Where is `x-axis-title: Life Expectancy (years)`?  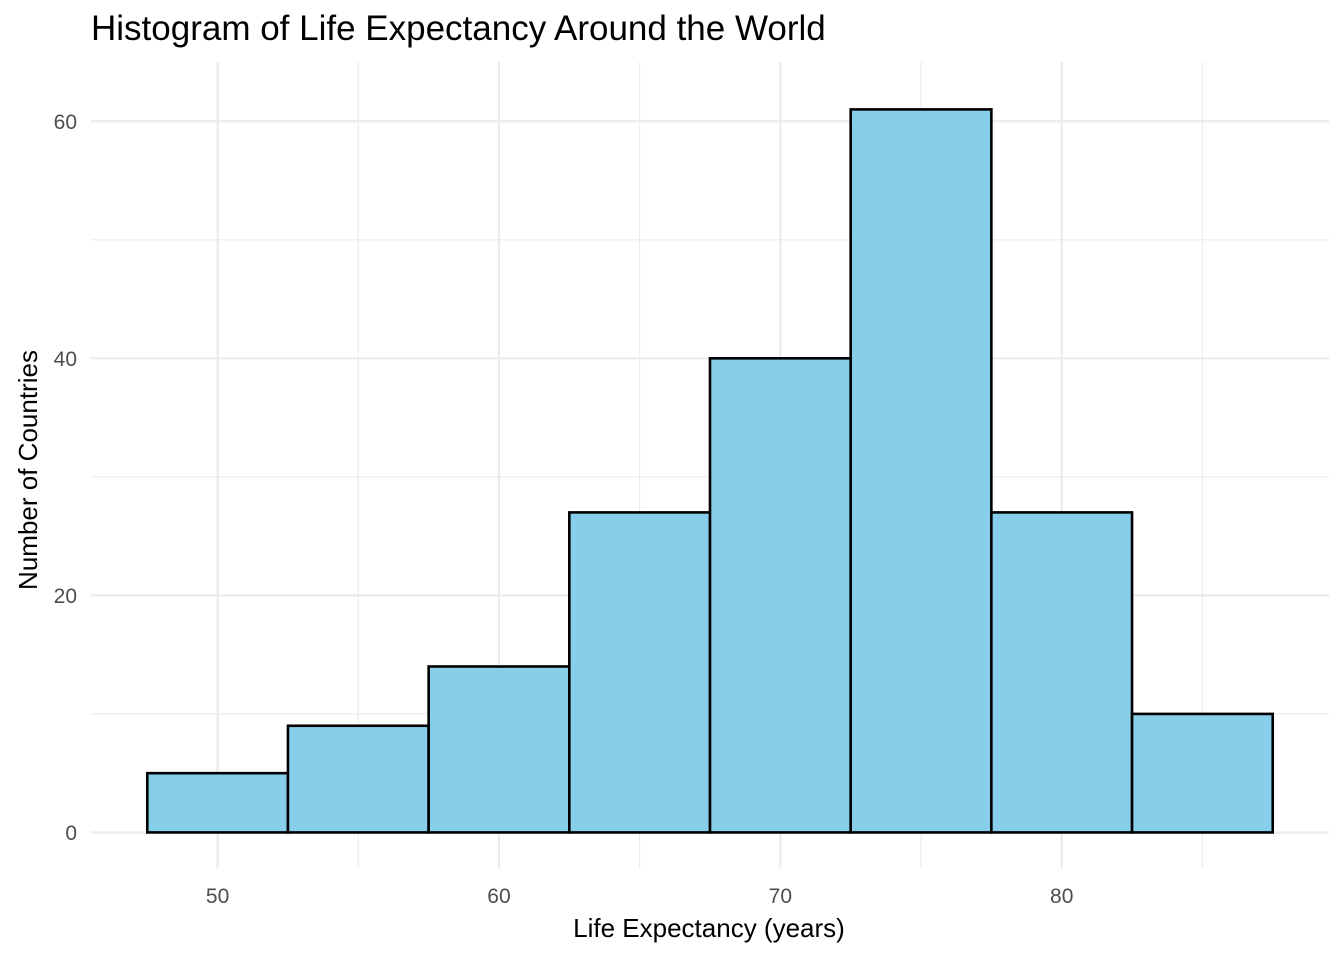 x-axis-title: Life Expectancy (years) is located at coordinates (709, 928).